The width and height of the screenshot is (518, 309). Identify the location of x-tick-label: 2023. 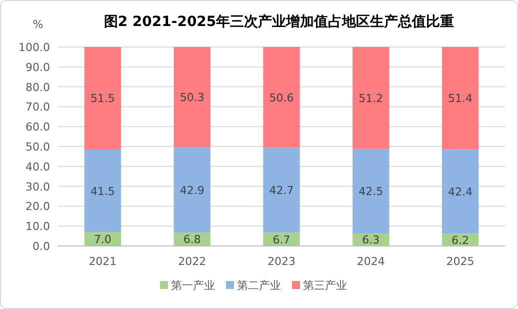
(282, 261).